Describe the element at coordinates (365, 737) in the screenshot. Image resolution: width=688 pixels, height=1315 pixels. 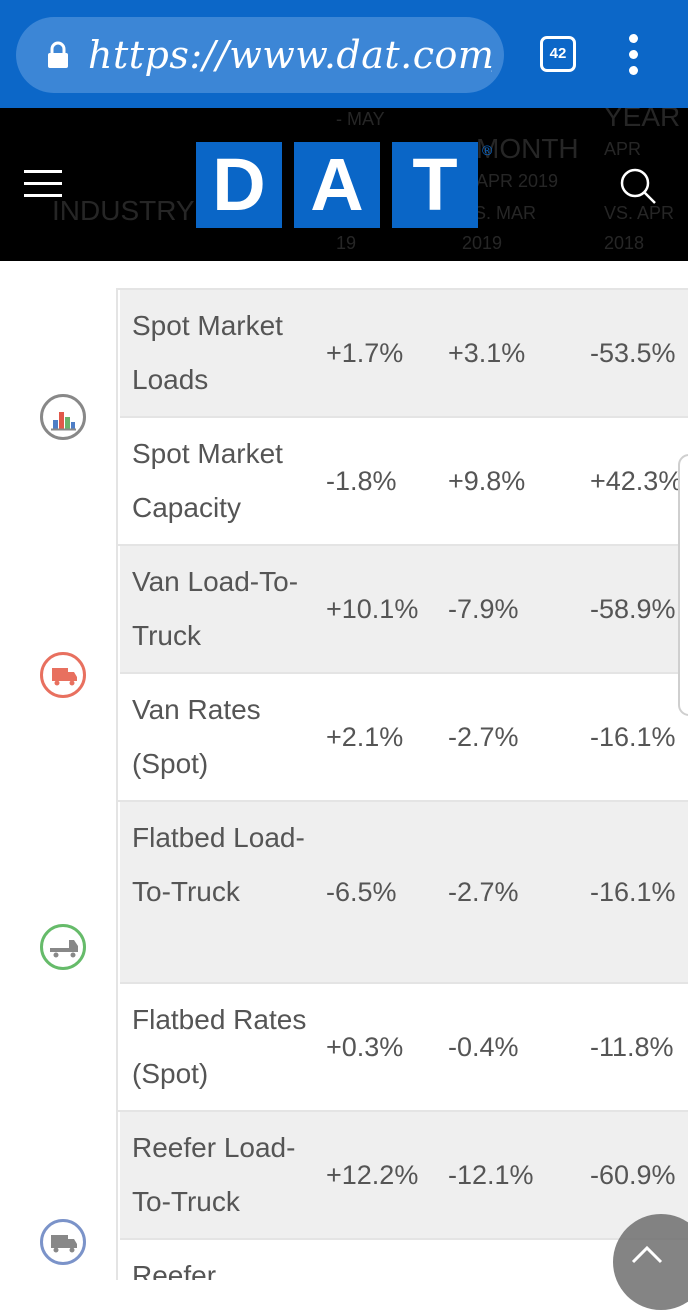
I see `week-change: +2.1%` at that location.